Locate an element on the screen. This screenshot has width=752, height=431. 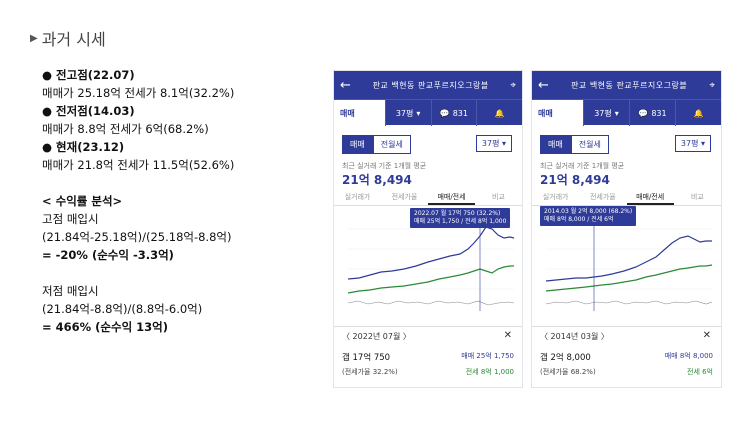
section-title: ▶ 과거 시세 is located at coordinates (68, 38).